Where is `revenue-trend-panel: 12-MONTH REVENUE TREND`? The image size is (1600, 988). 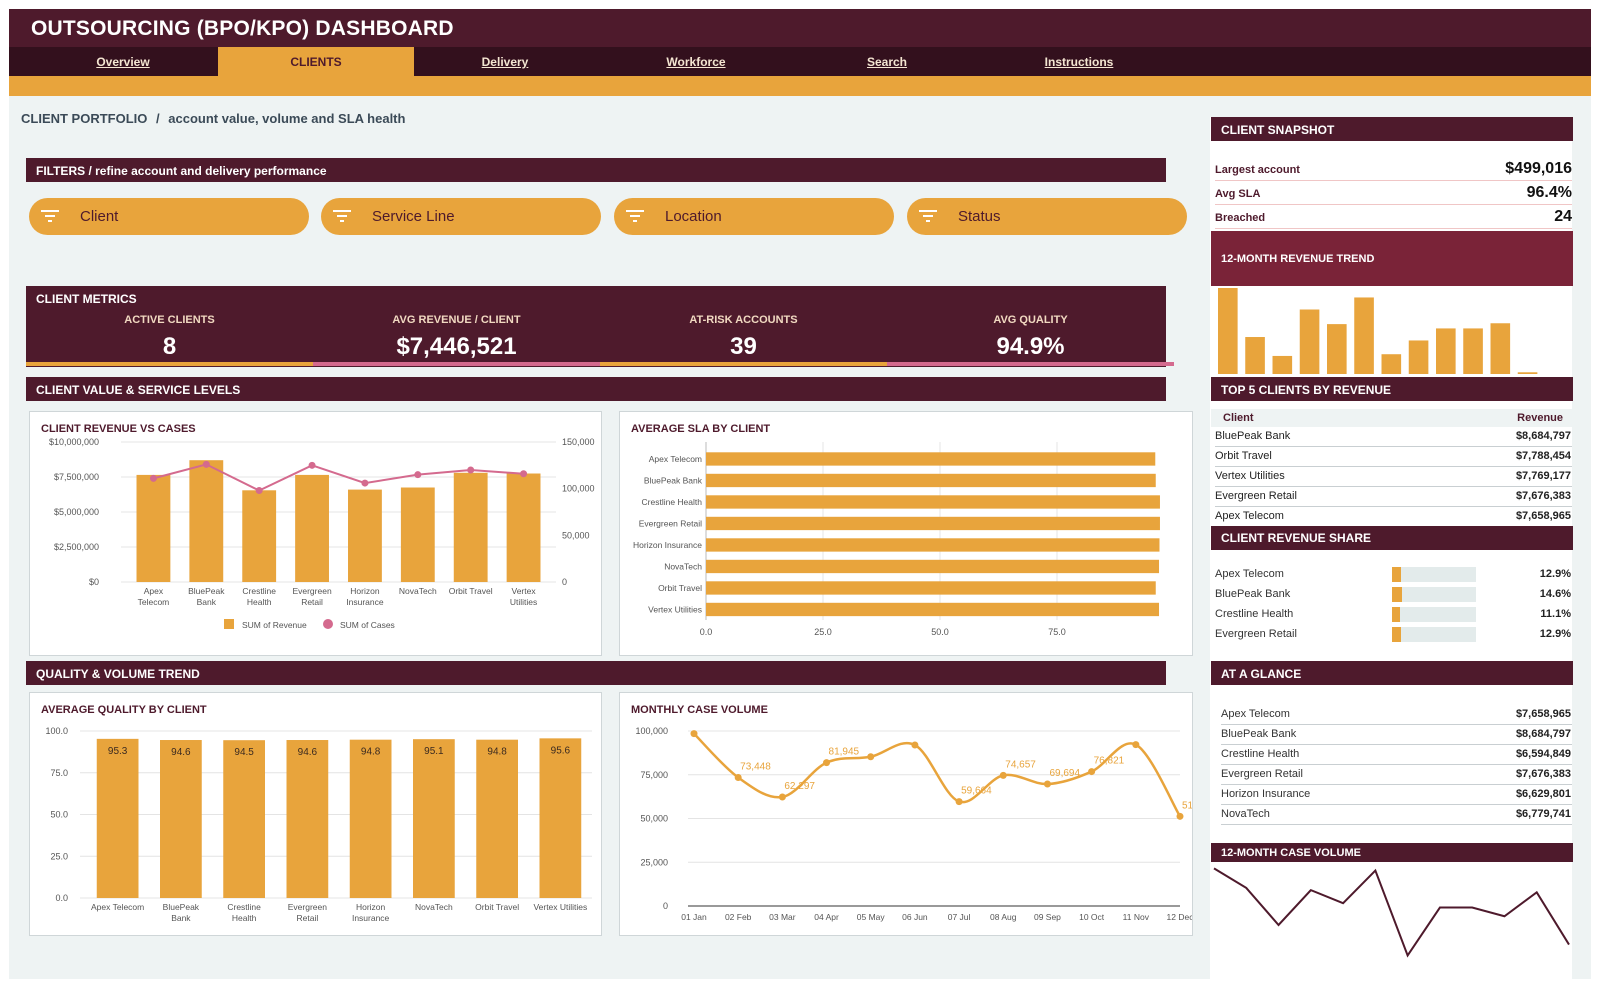 revenue-trend-panel: 12-MONTH REVENUE TREND is located at coordinates (1392, 258).